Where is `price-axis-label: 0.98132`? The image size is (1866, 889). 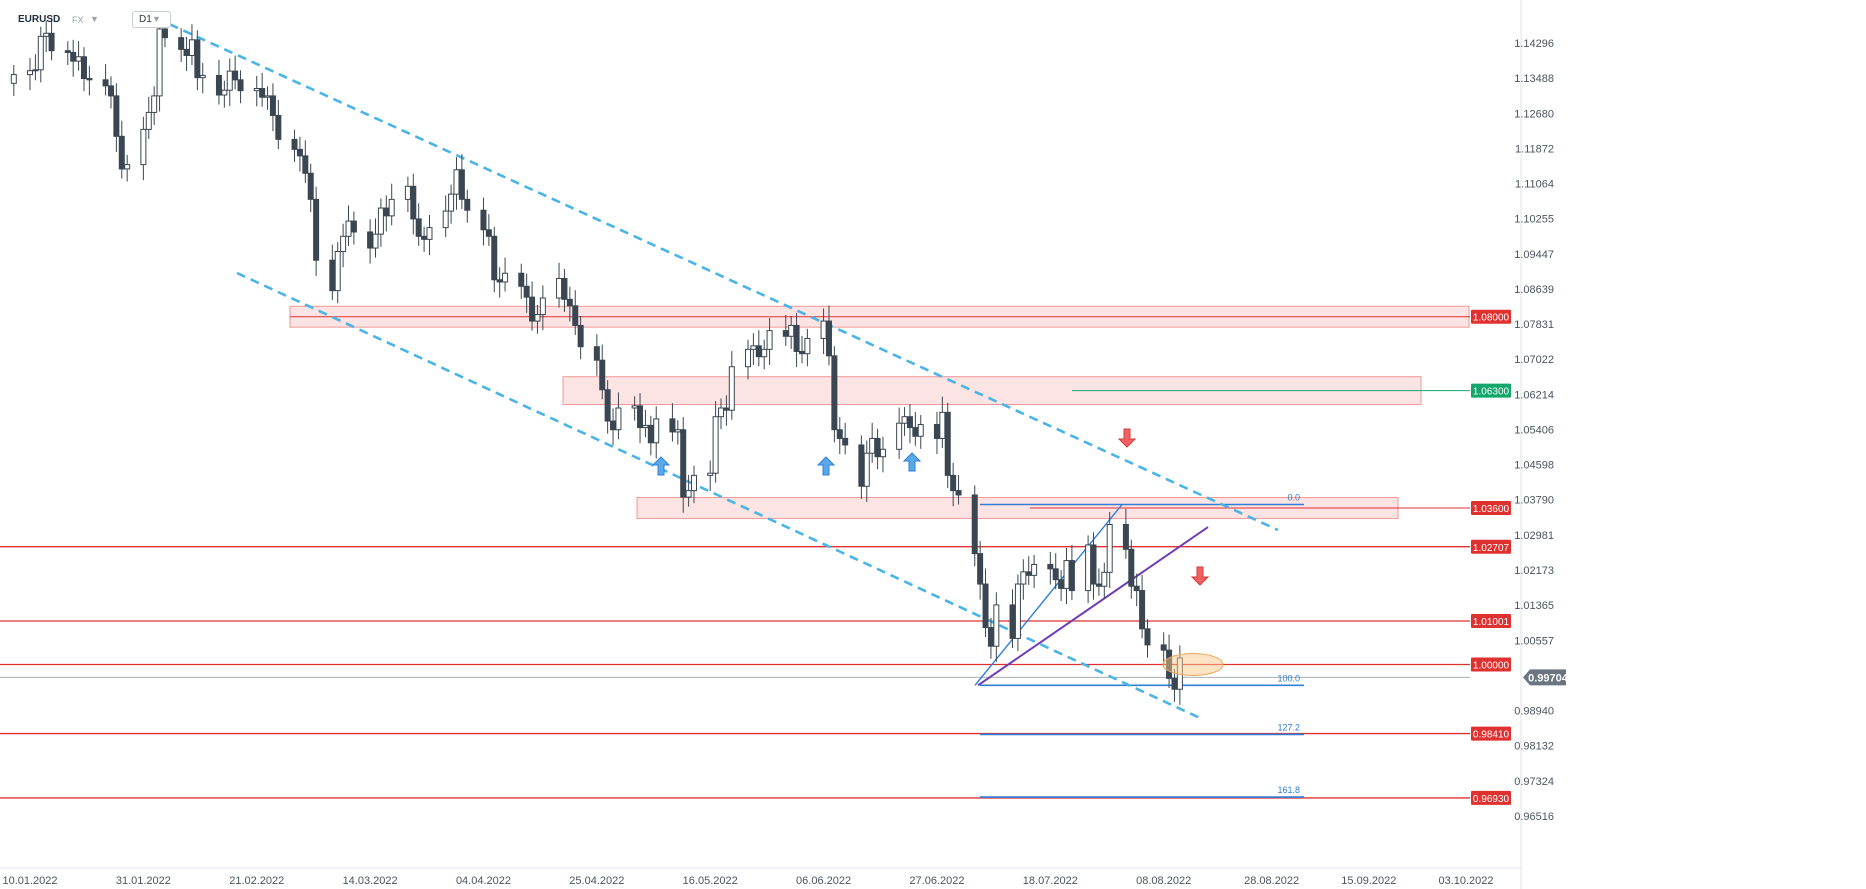
price-axis-label: 0.98132 is located at coordinates (1534, 747).